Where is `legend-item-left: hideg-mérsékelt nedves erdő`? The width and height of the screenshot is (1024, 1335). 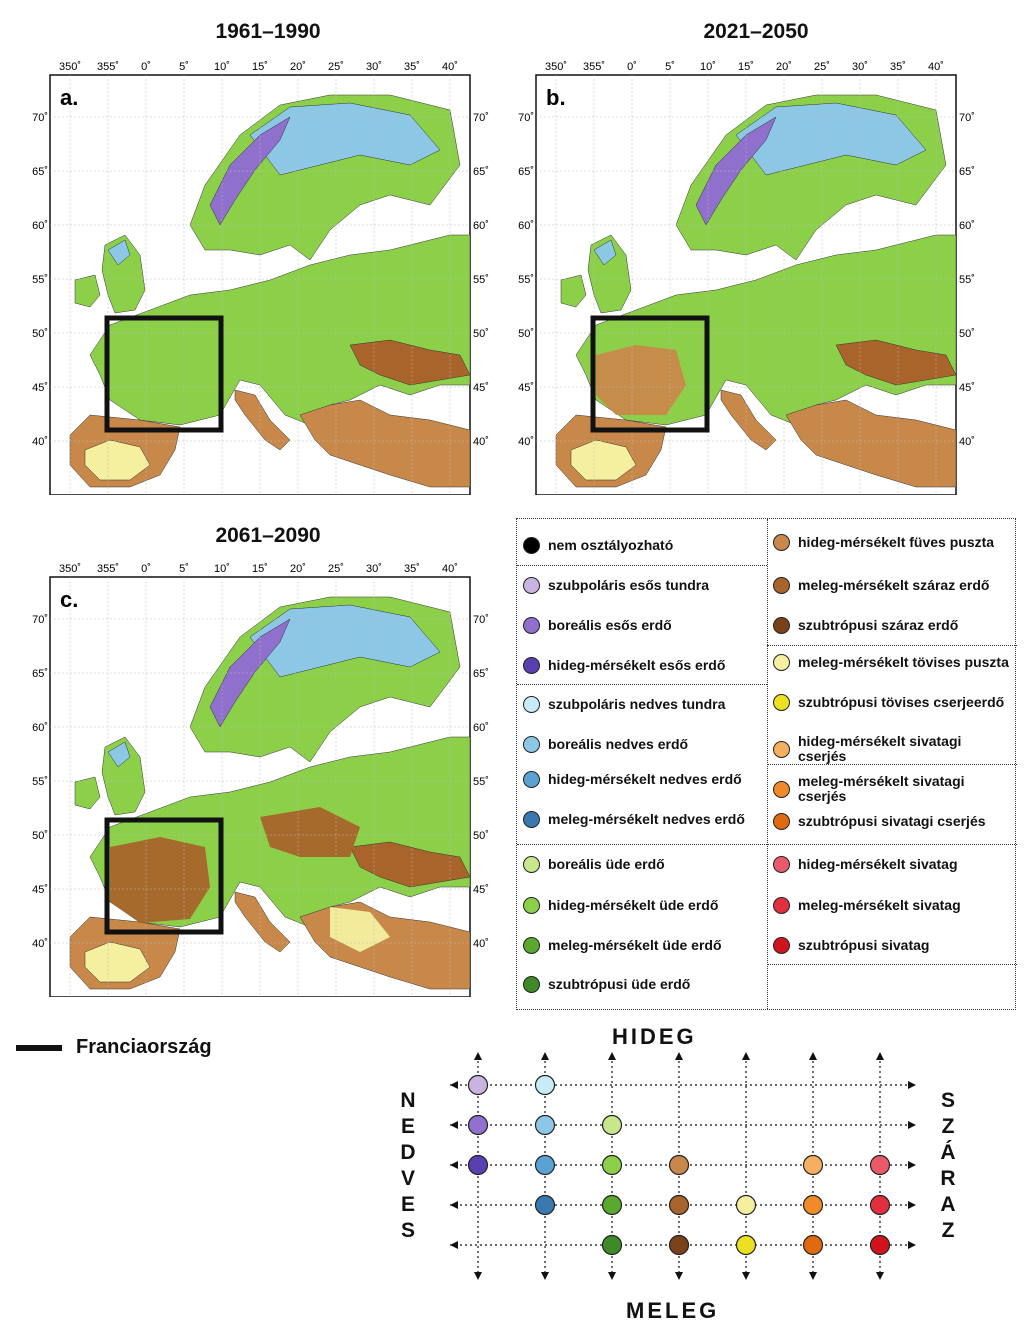 legend-item-left: hideg-mérsékelt nedves erdő is located at coordinates (643, 779).